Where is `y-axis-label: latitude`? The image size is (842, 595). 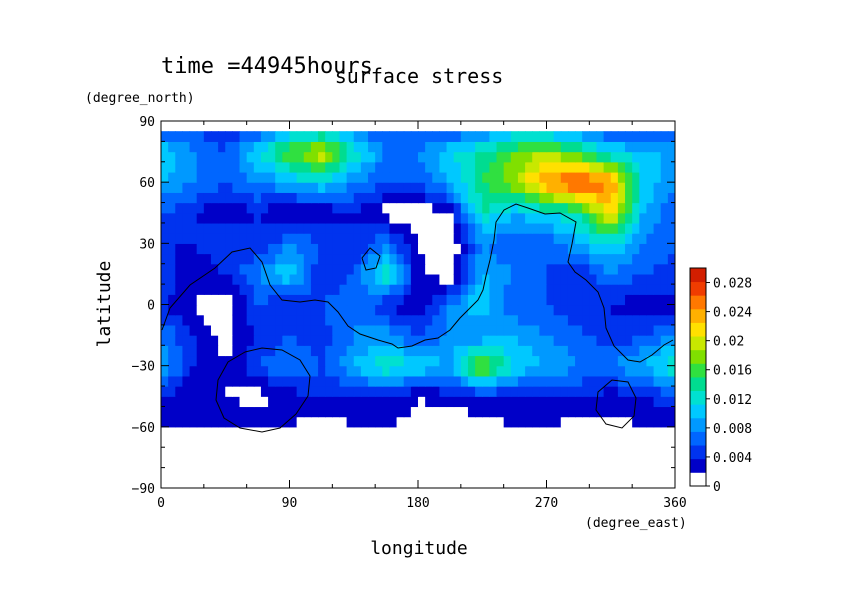
y-axis-label: latitude is located at coordinates (104, 304).